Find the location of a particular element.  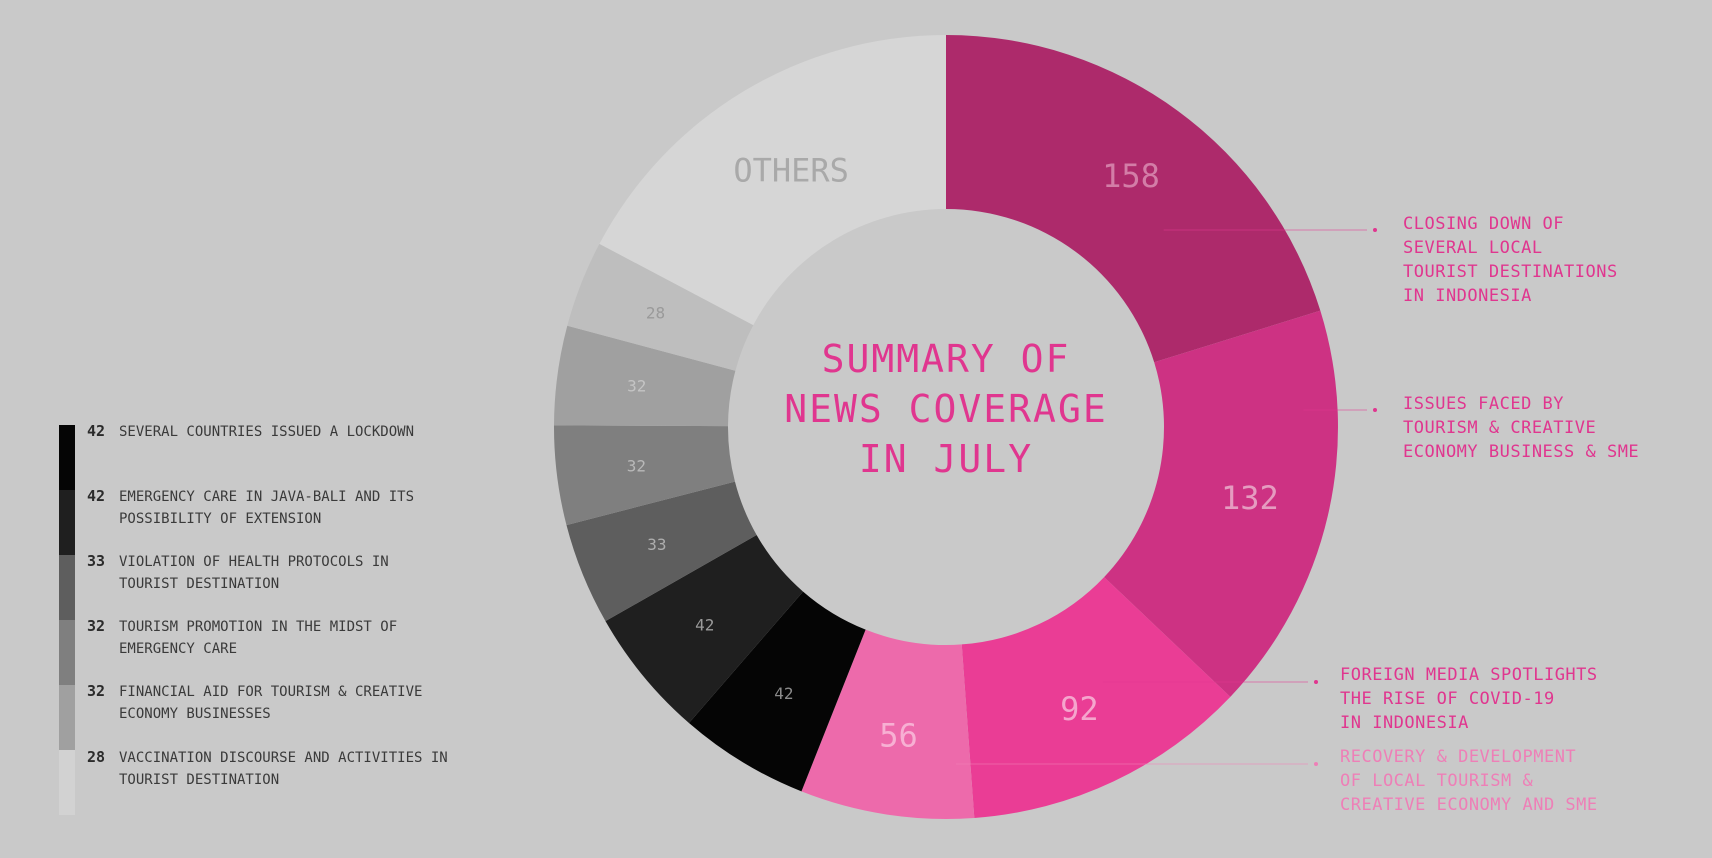

legend-label-4-line-1: ECONOMY BUSINESSES is located at coordinates (195, 714).